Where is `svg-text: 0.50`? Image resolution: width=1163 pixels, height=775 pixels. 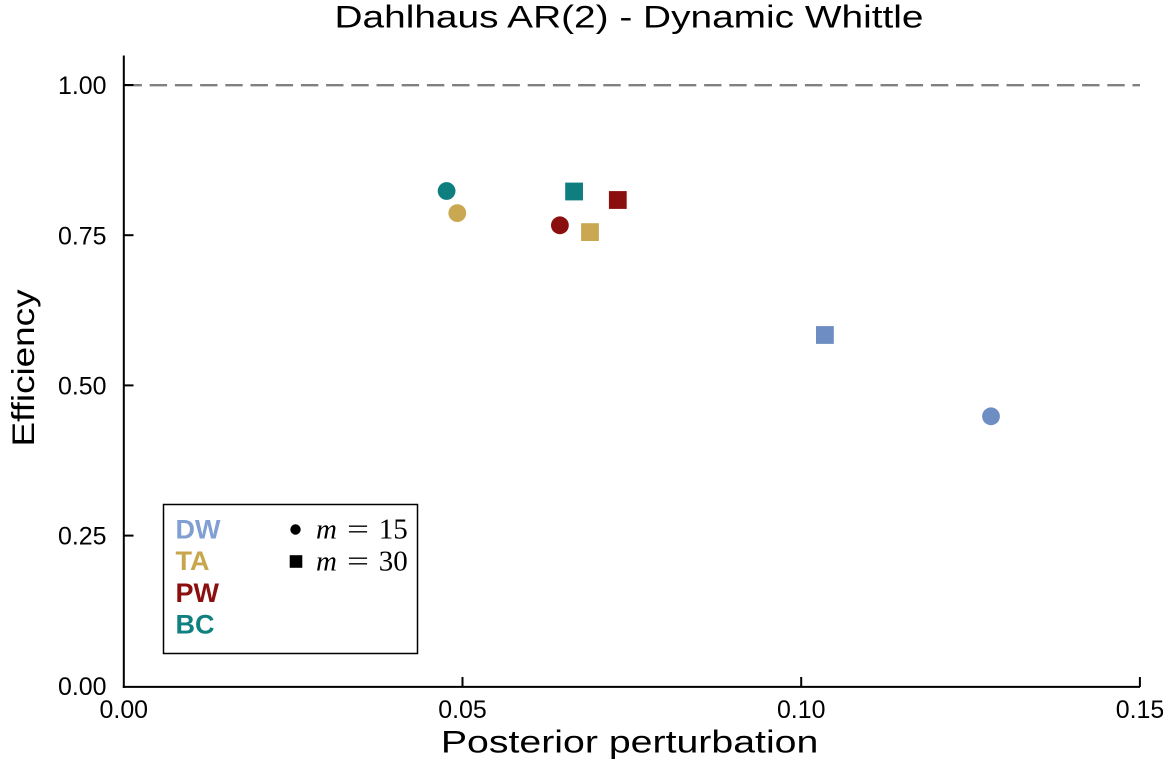
svg-text: 0.50 is located at coordinates (82, 387).